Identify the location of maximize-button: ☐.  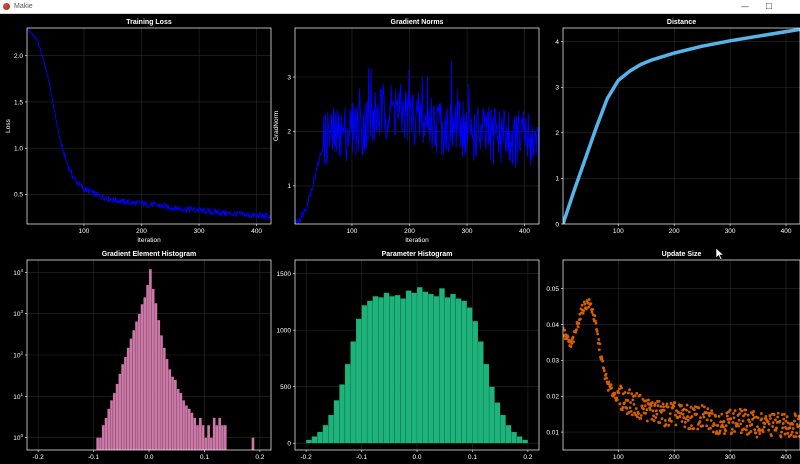
(769, 6).